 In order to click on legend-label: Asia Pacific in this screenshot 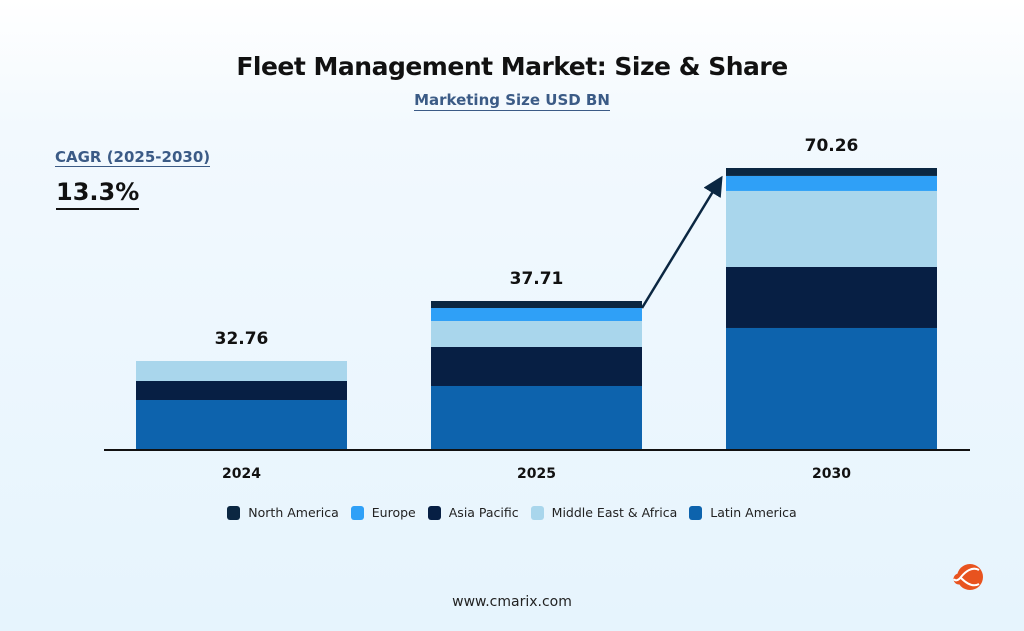, I will do `click(483, 512)`.